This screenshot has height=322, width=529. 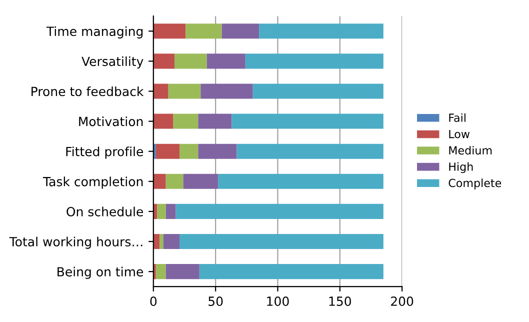 What do you see at coordinates (101, 272) in the screenshot?
I see `y-tick-label: Being on time` at bounding box center [101, 272].